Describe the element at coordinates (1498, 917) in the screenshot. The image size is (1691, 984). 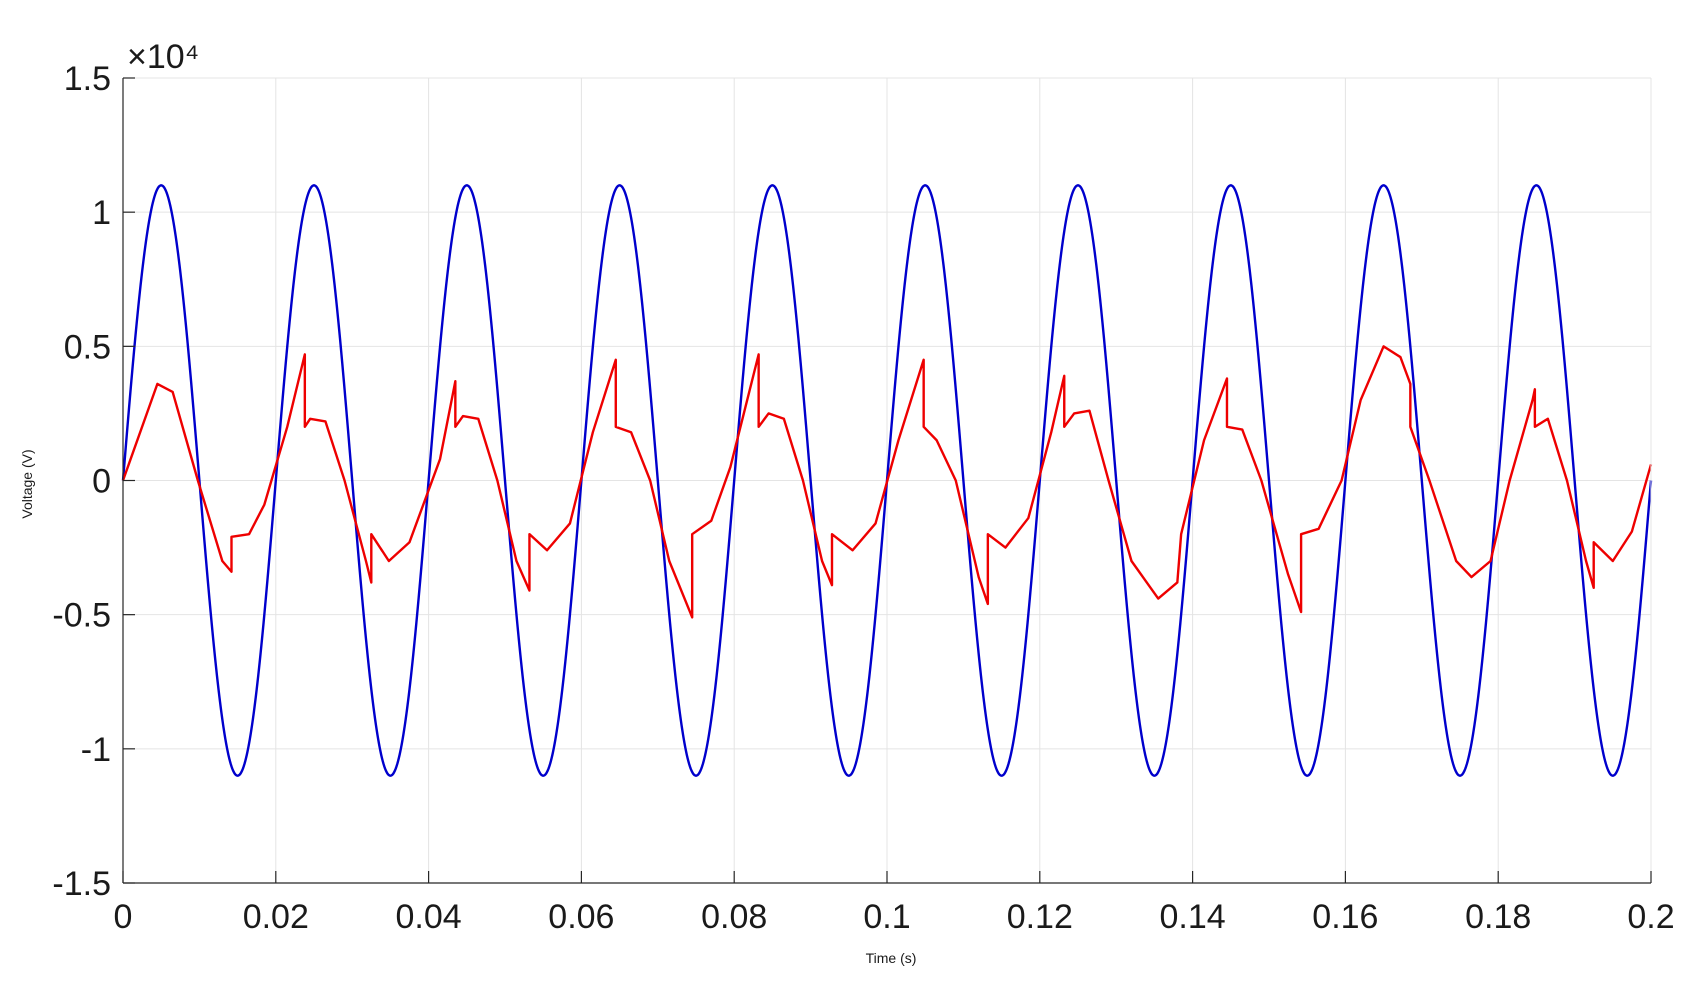
I see `x-tick-label: 0.18` at that location.